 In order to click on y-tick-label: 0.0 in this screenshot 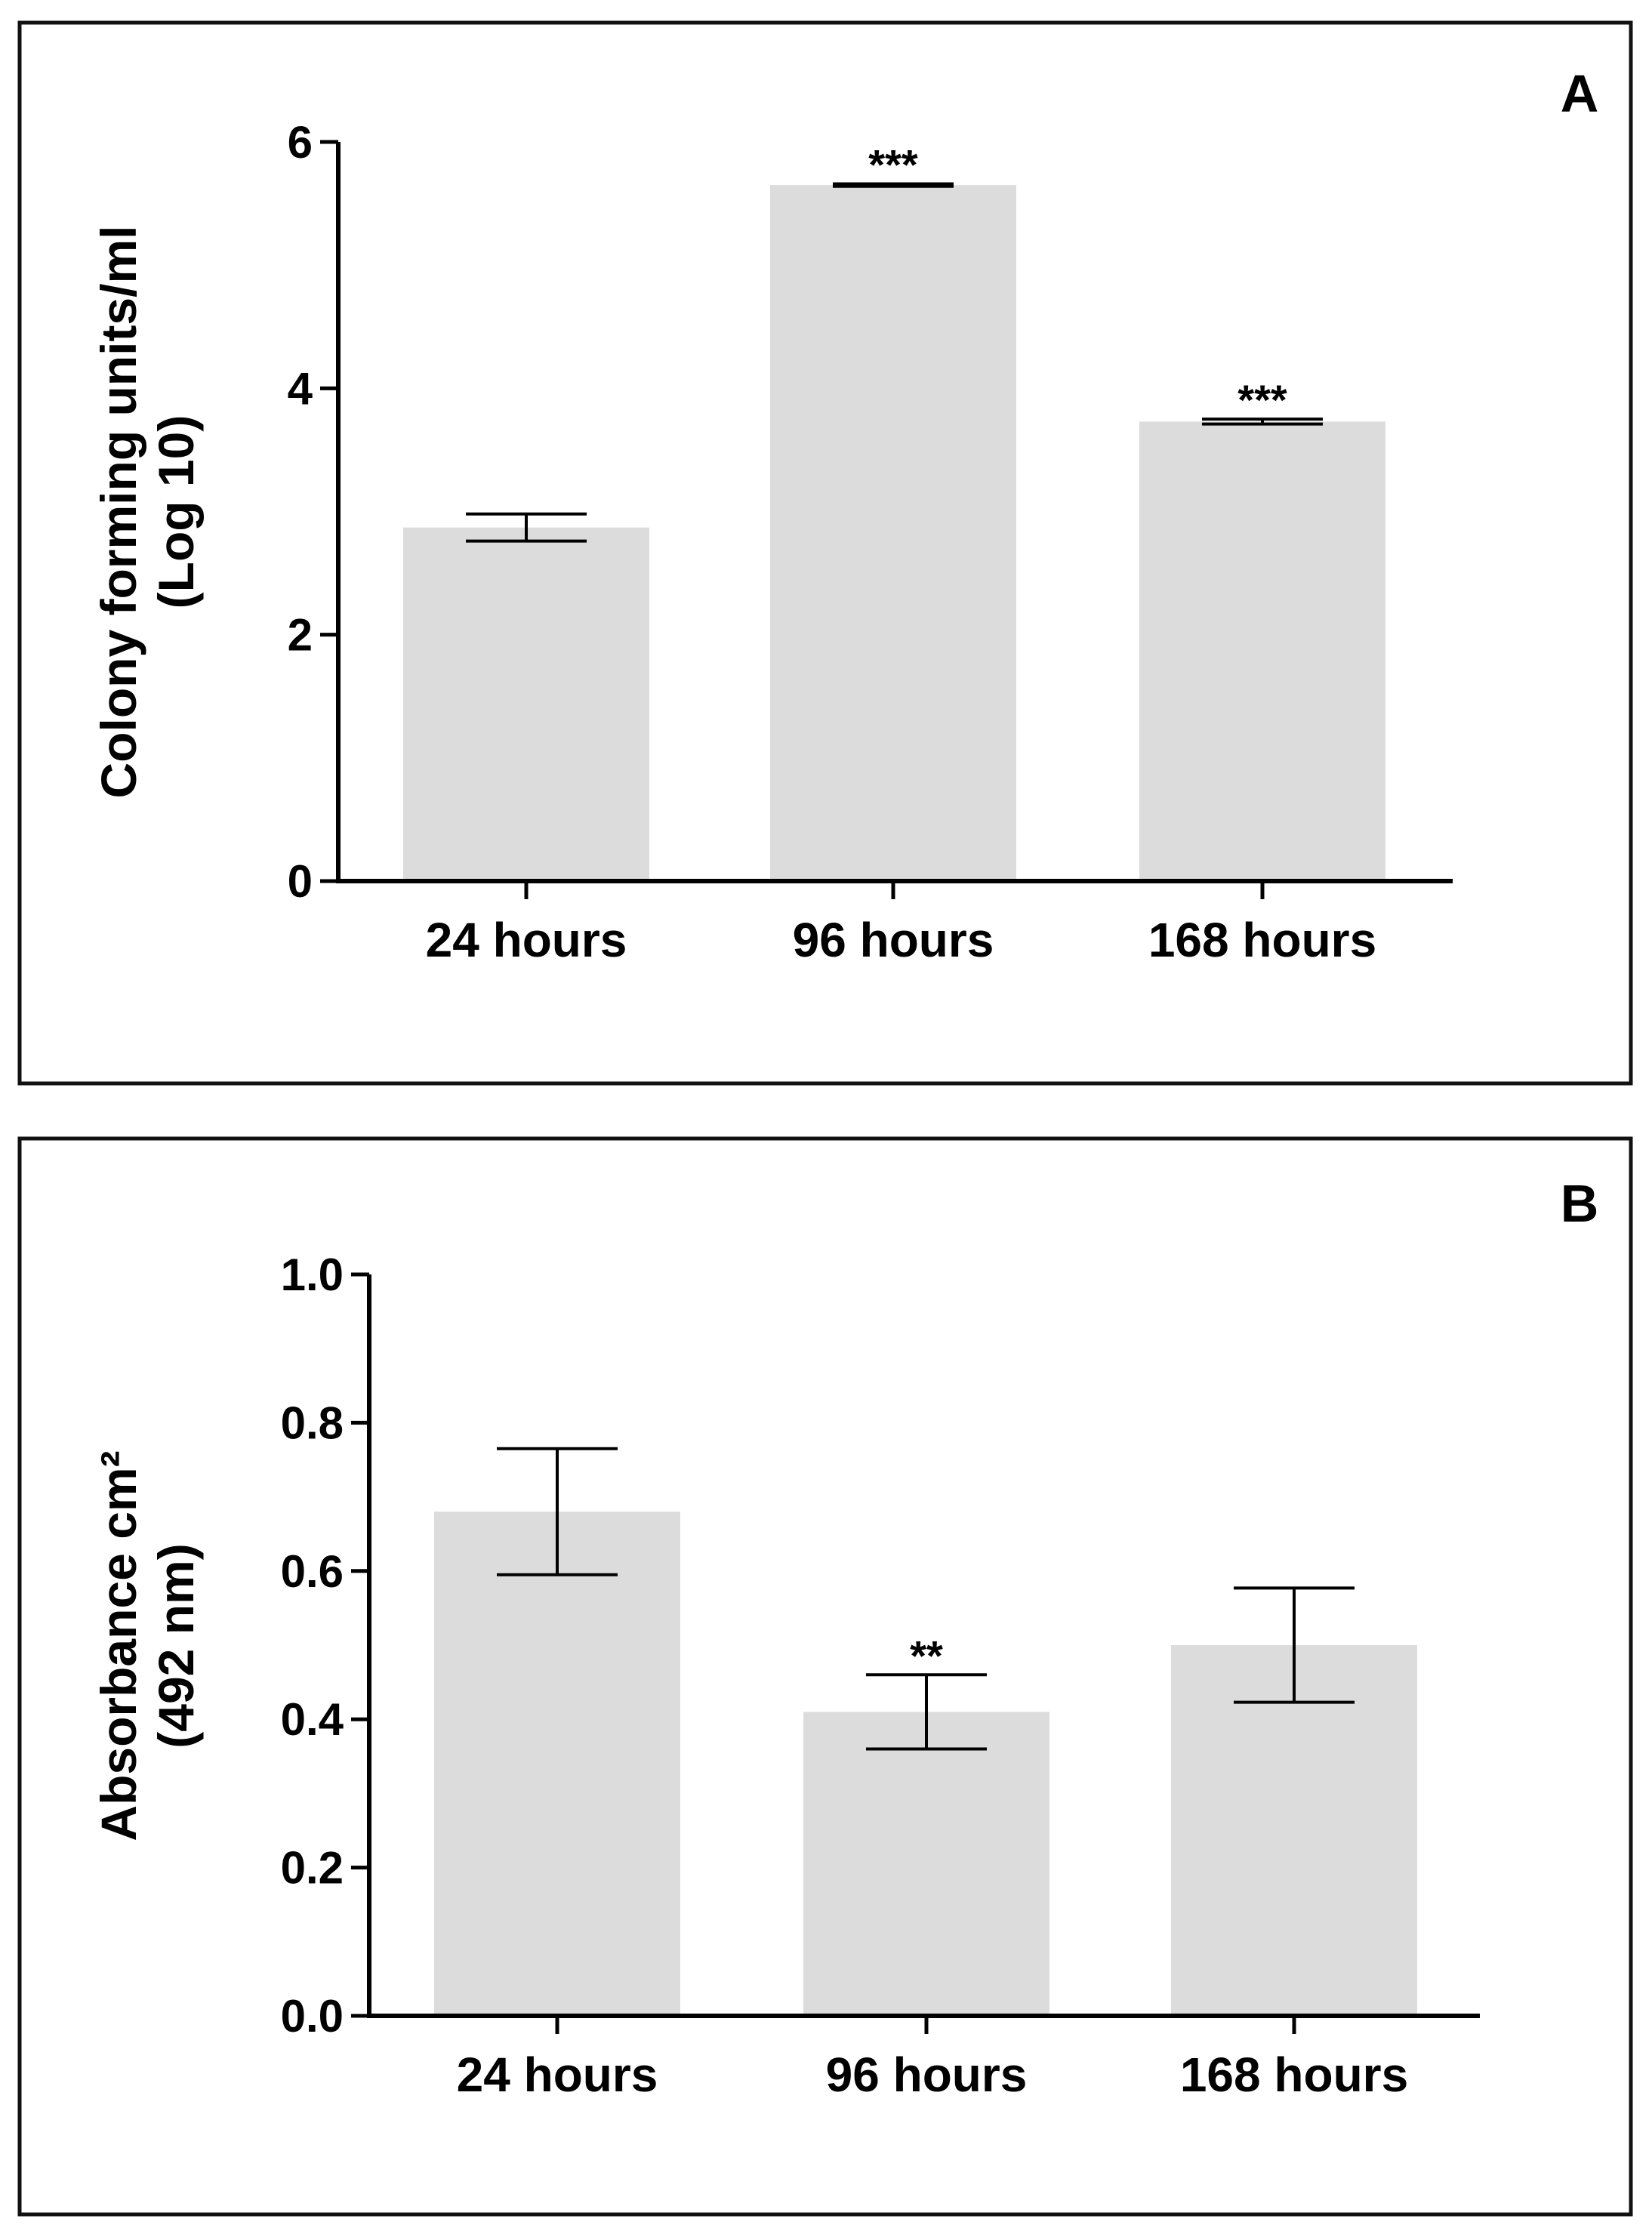, I will do `click(313, 2016)`.